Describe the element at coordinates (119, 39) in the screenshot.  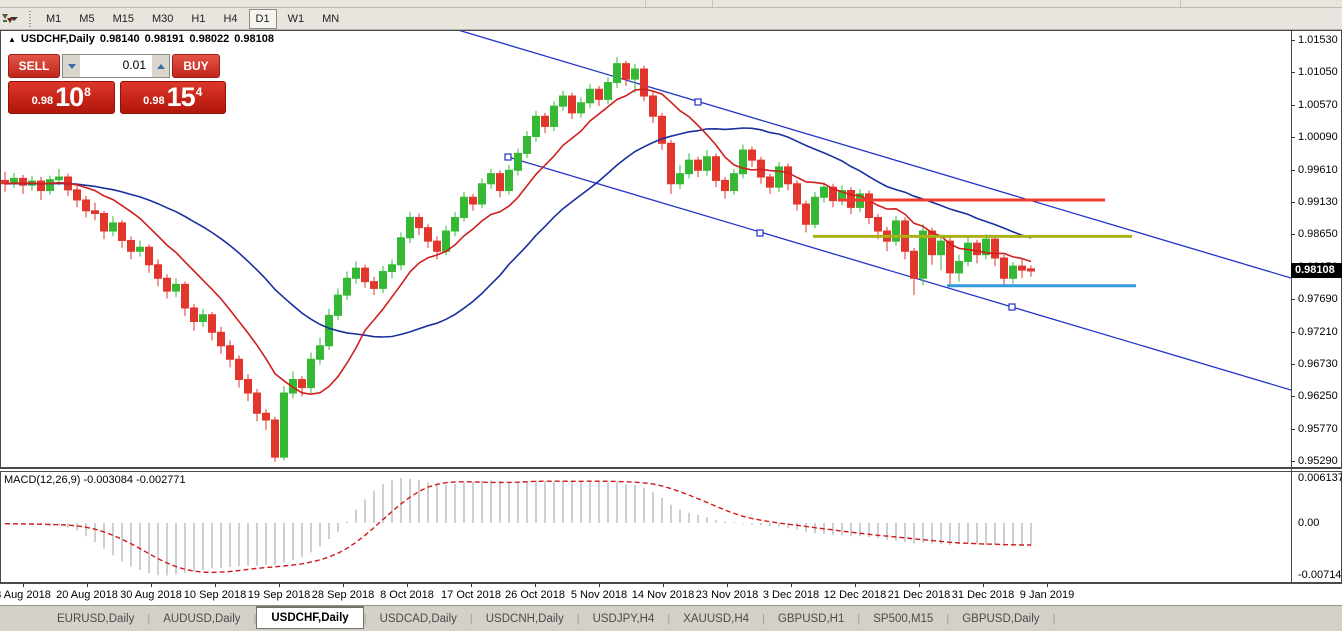
I see `ohlc-open: 0.98140` at that location.